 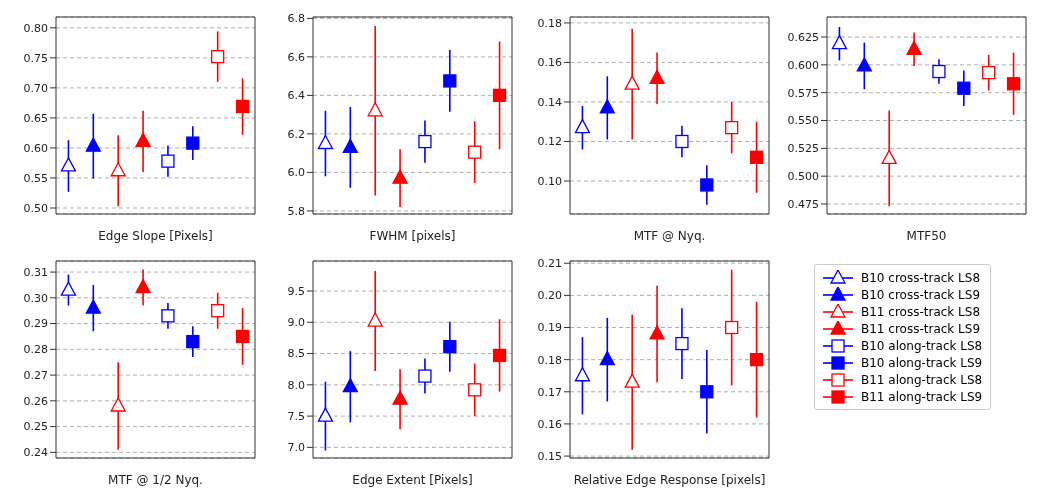 What do you see at coordinates (296, 211) in the screenshot?
I see `y-tick-label: 5.8` at bounding box center [296, 211].